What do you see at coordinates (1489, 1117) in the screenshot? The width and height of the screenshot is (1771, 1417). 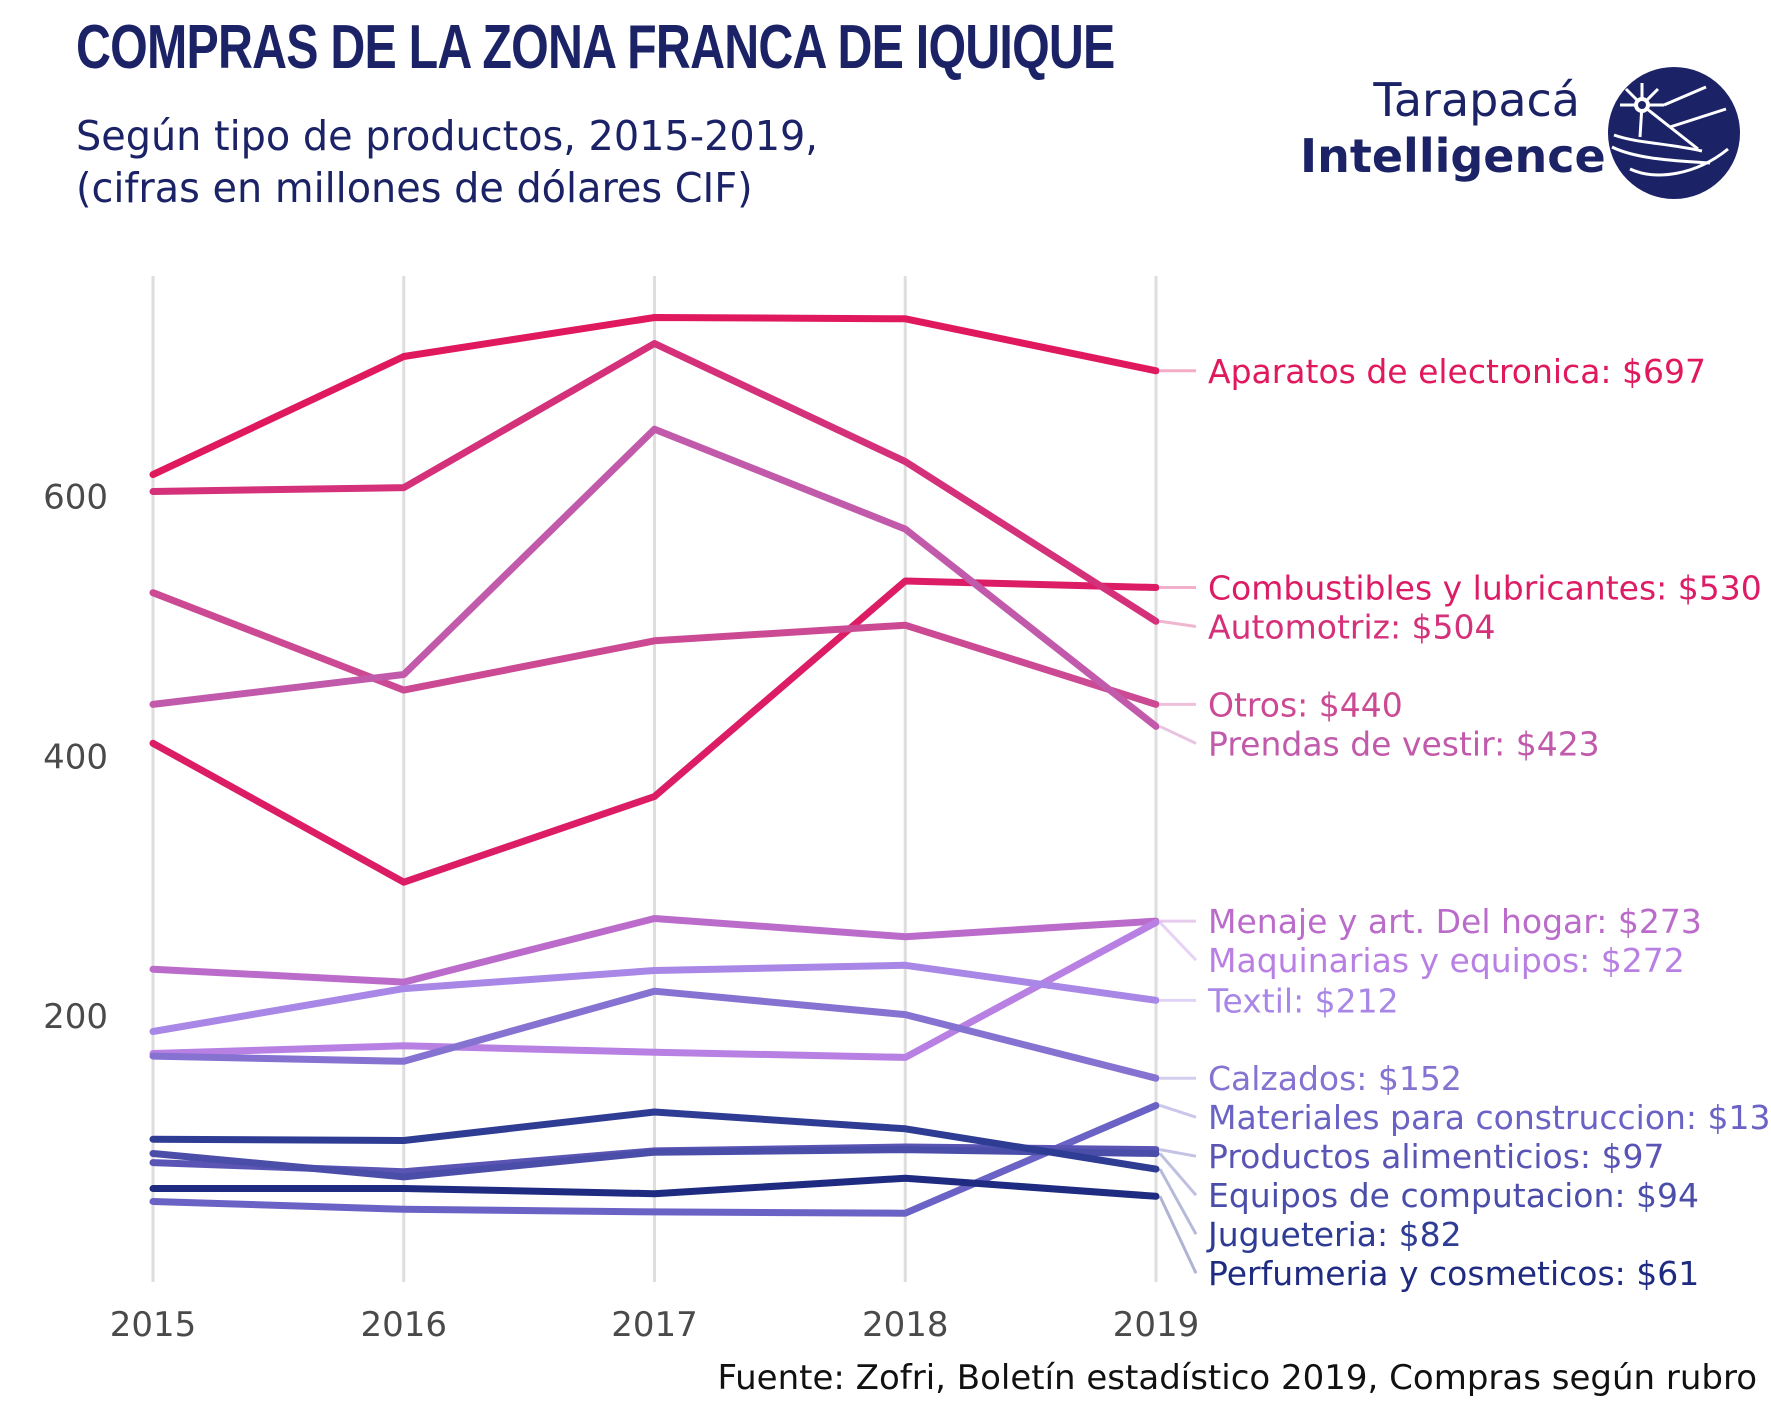 I see `series-label: Materiales para construccion: $131` at bounding box center [1489, 1117].